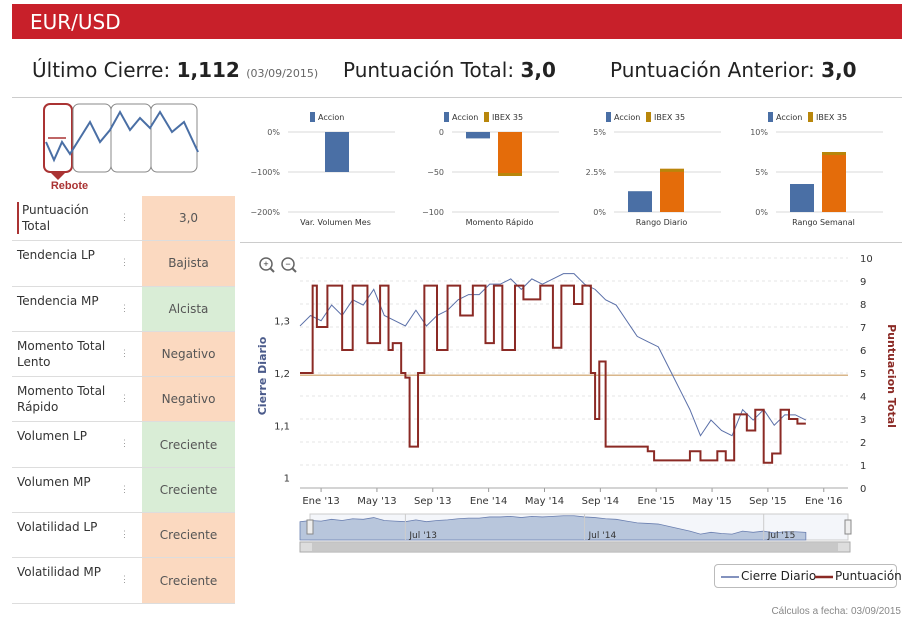 This screenshot has width=905, height=621. I want to click on x-tick-label: Ene '15, so click(655, 501).